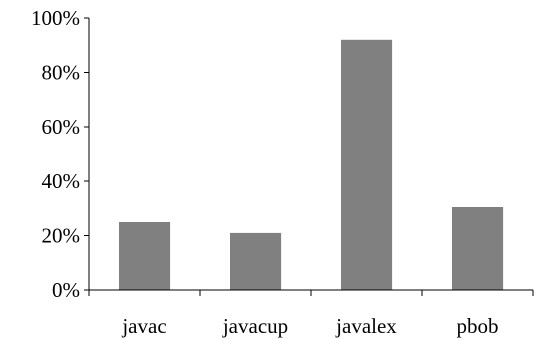 The image size is (537, 339). I want to click on y-tick-label: 0%, so click(66, 290).